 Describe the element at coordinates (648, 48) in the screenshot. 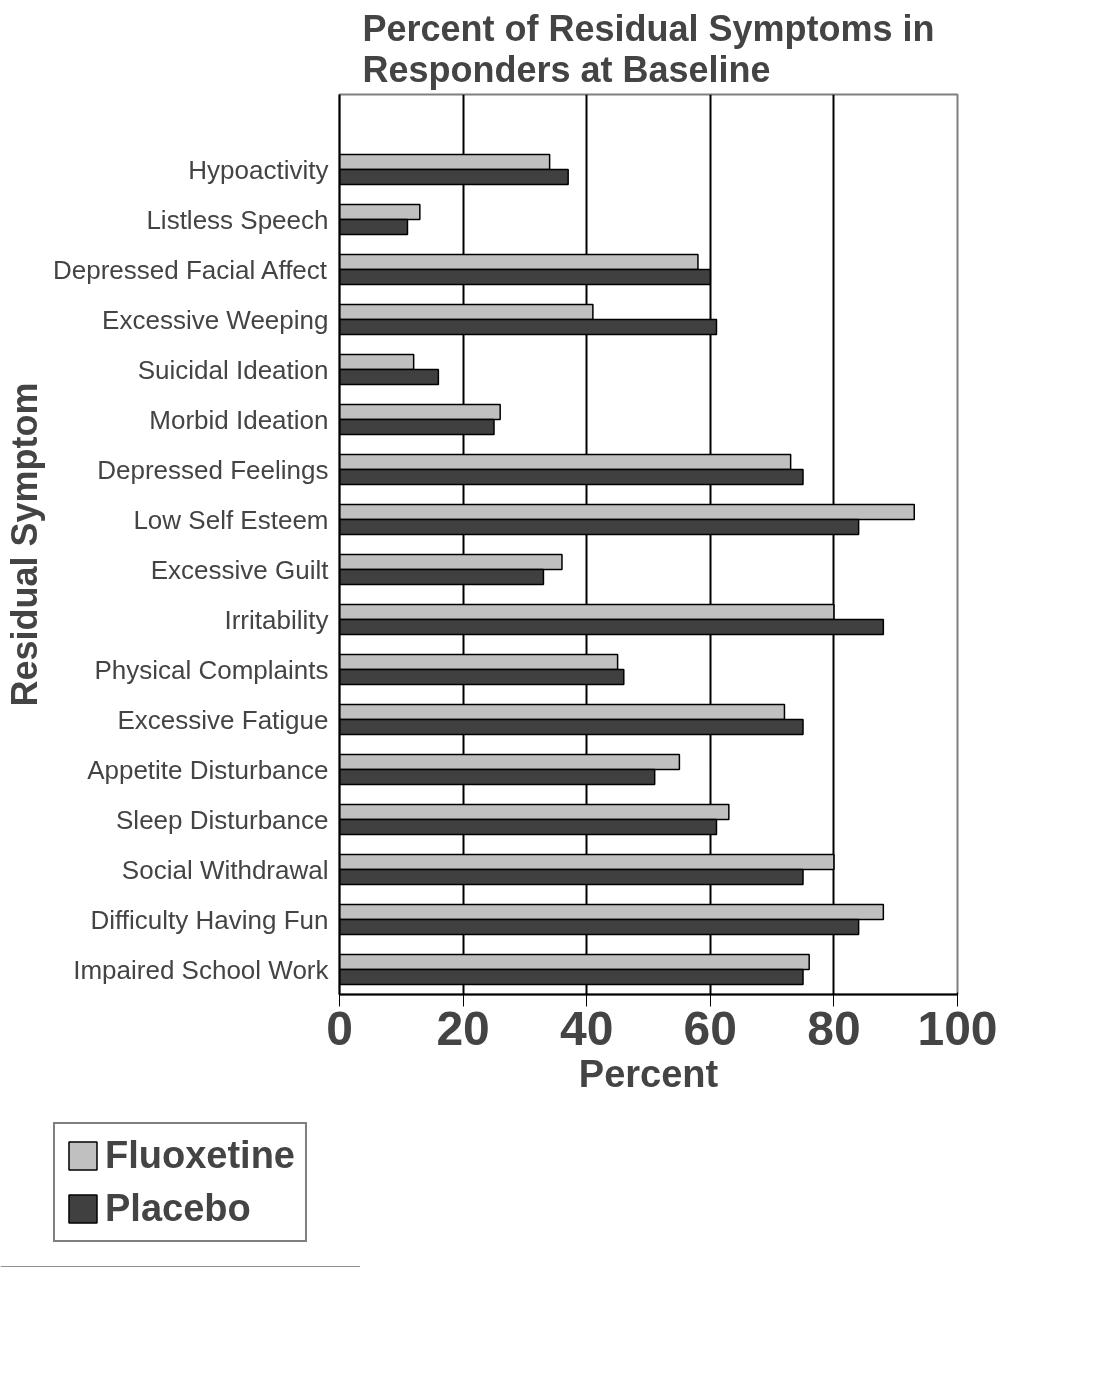

I see `chart-title: Percent of Residual Symptoms in Responders at Baseline` at that location.